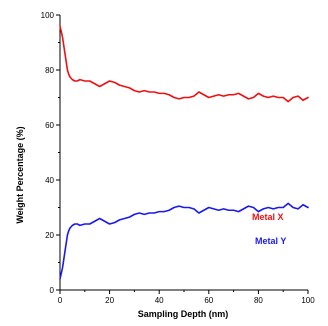 This screenshot has width=328, height=326. What do you see at coordinates (49, 180) in the screenshot?
I see `y-tick-label: 40` at bounding box center [49, 180].